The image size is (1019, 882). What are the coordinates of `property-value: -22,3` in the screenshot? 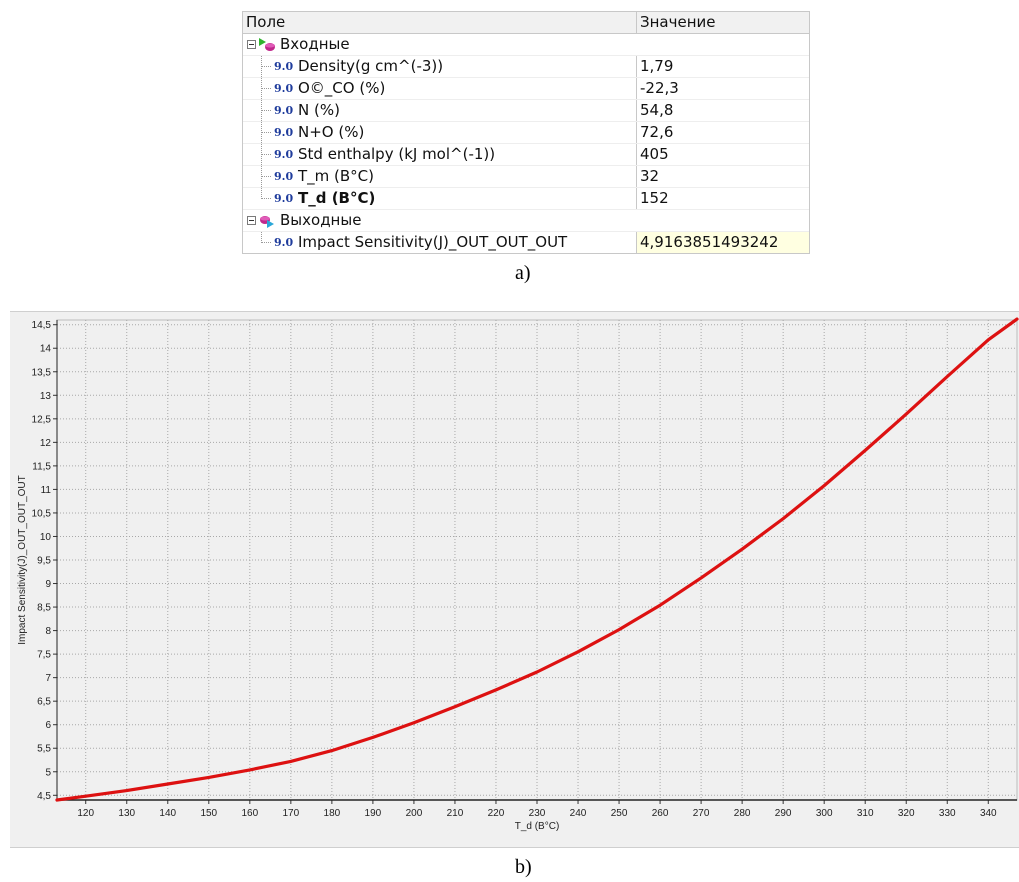 It's located at (722, 88).